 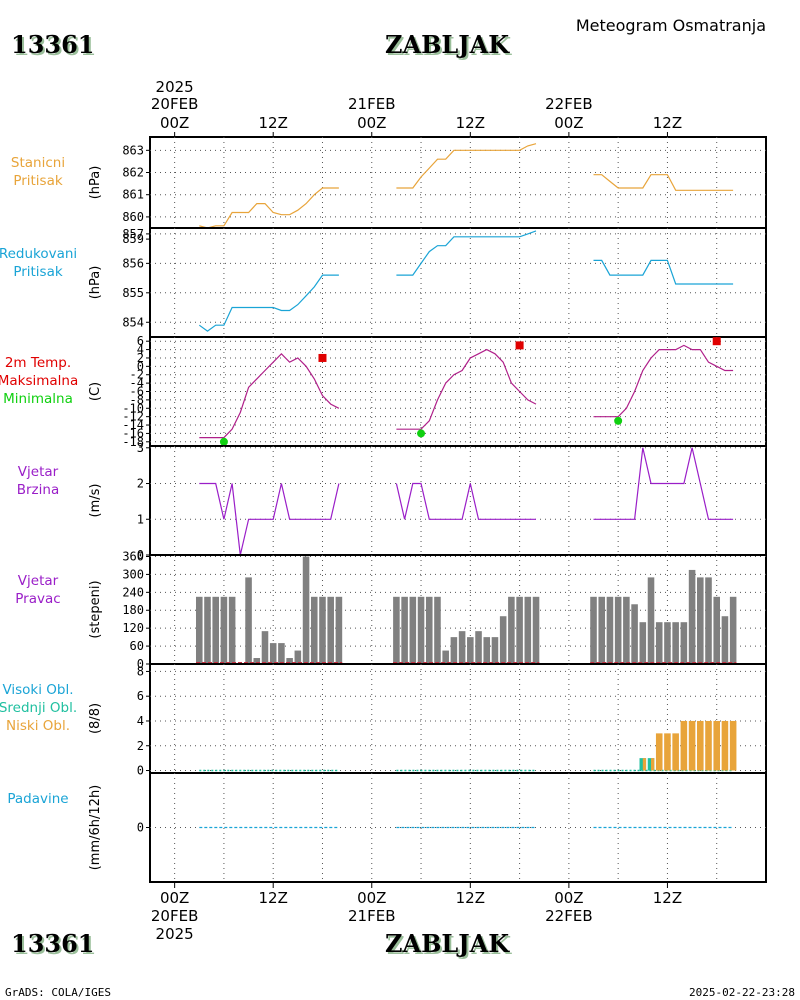 I want to click on y-tick-label: 854, so click(x=133, y=322).